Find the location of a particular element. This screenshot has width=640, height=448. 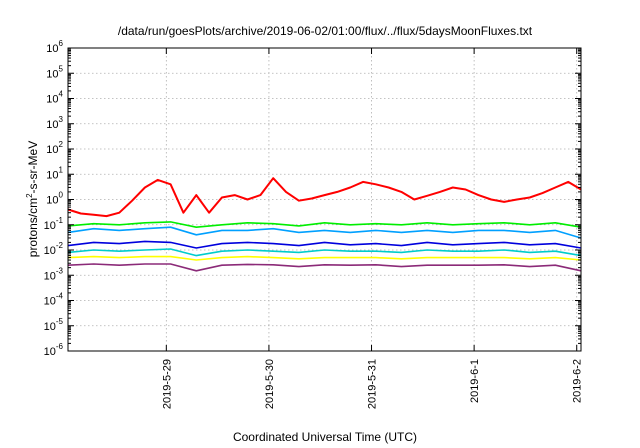

y-tick-label: 10⁴ is located at coordinates (54, 98).